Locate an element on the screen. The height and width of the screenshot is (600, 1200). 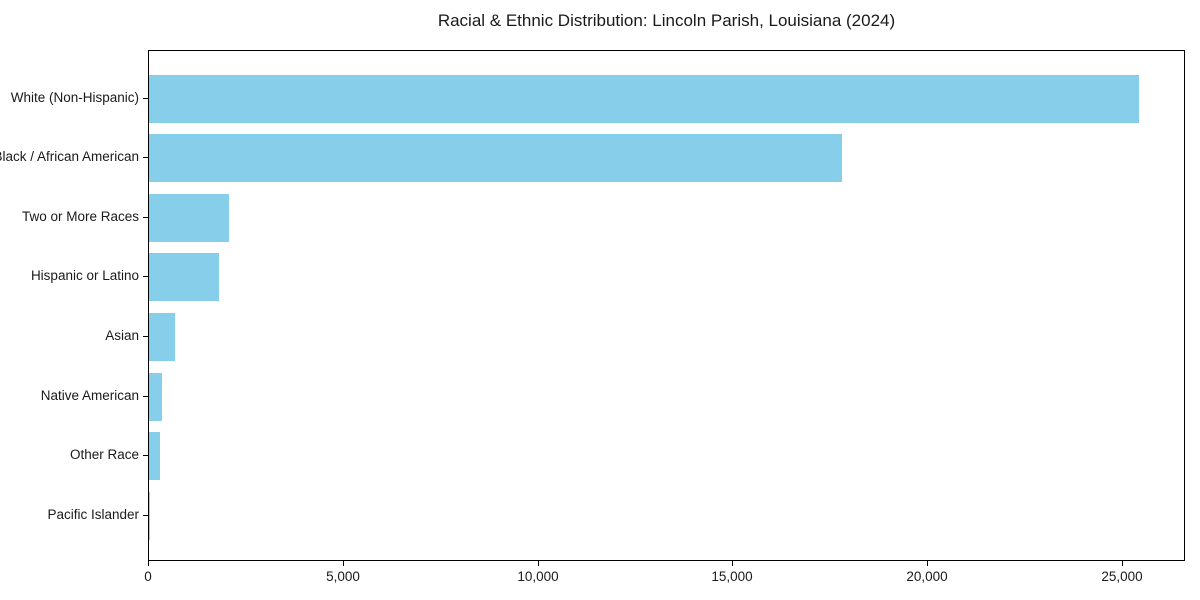
x-tick-label: 20,000 is located at coordinates (927, 576).